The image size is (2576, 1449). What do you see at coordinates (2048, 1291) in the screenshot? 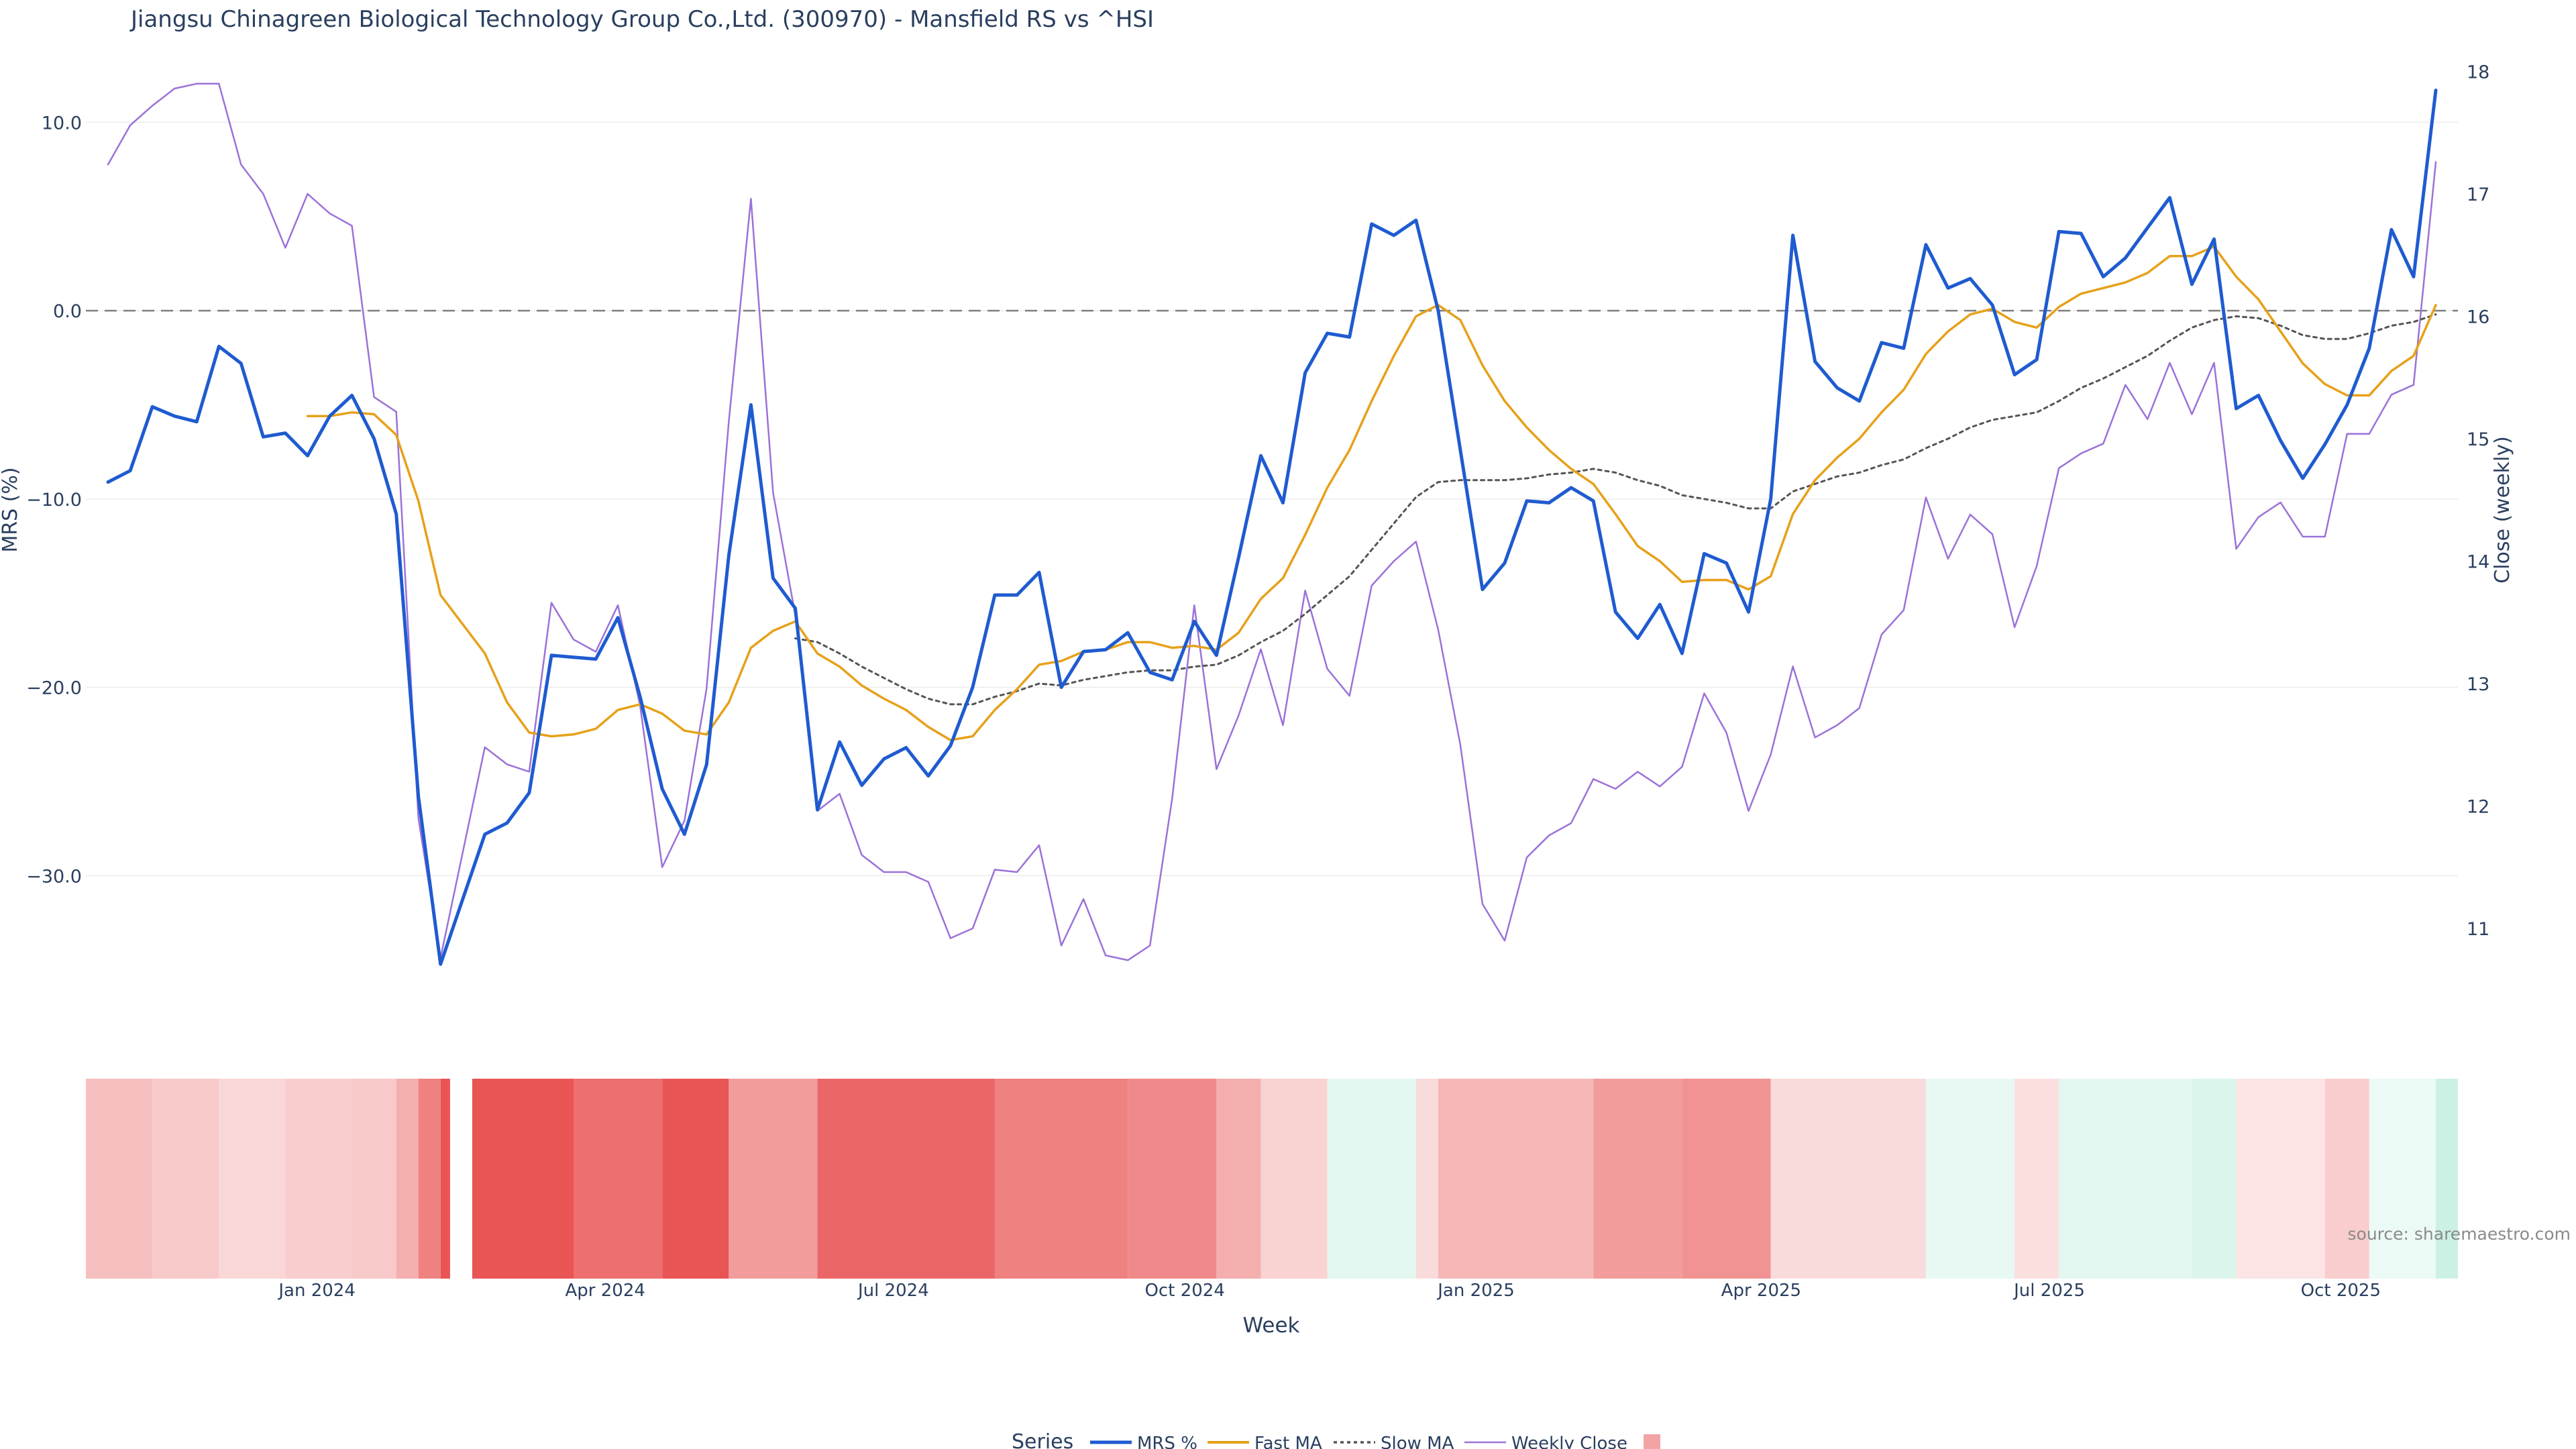
I see `x-tick-label: Jul 2025` at bounding box center [2048, 1291].